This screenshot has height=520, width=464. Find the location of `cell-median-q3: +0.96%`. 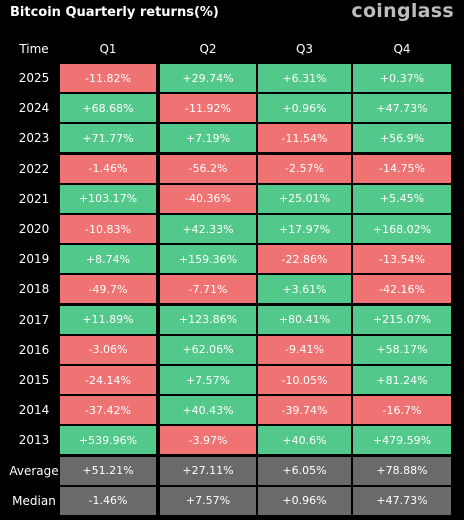

cell-median-q3: +0.96% is located at coordinates (304, 500).